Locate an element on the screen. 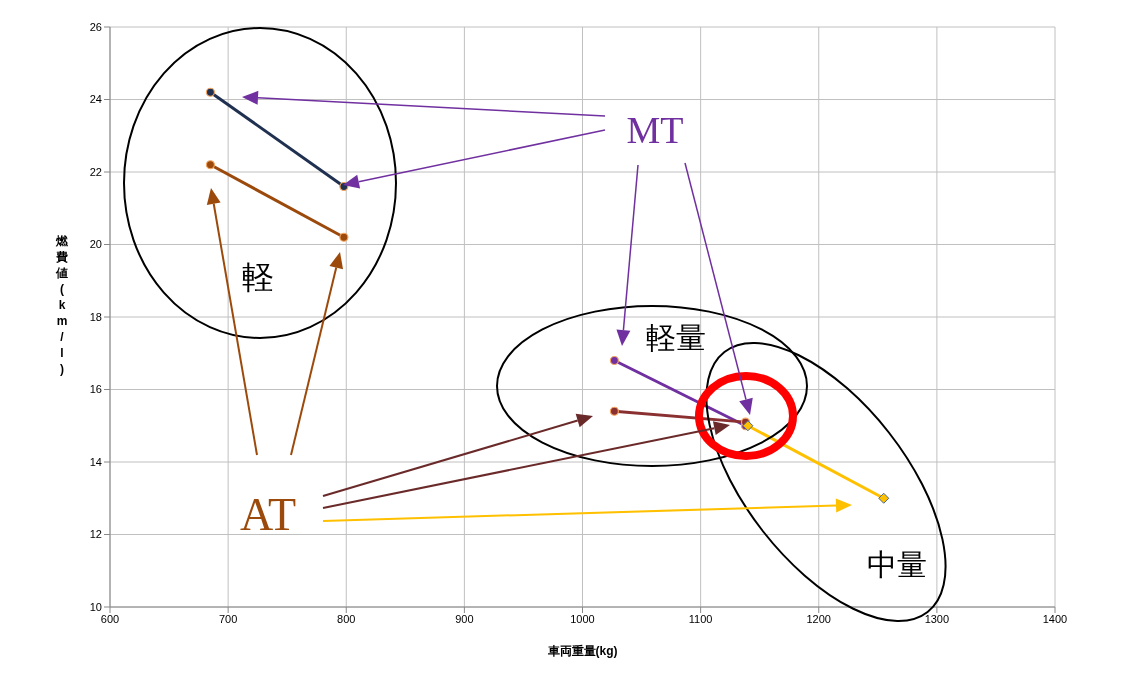 This screenshot has height=675, width=1129. annotation: 軽 is located at coordinates (258, 277).